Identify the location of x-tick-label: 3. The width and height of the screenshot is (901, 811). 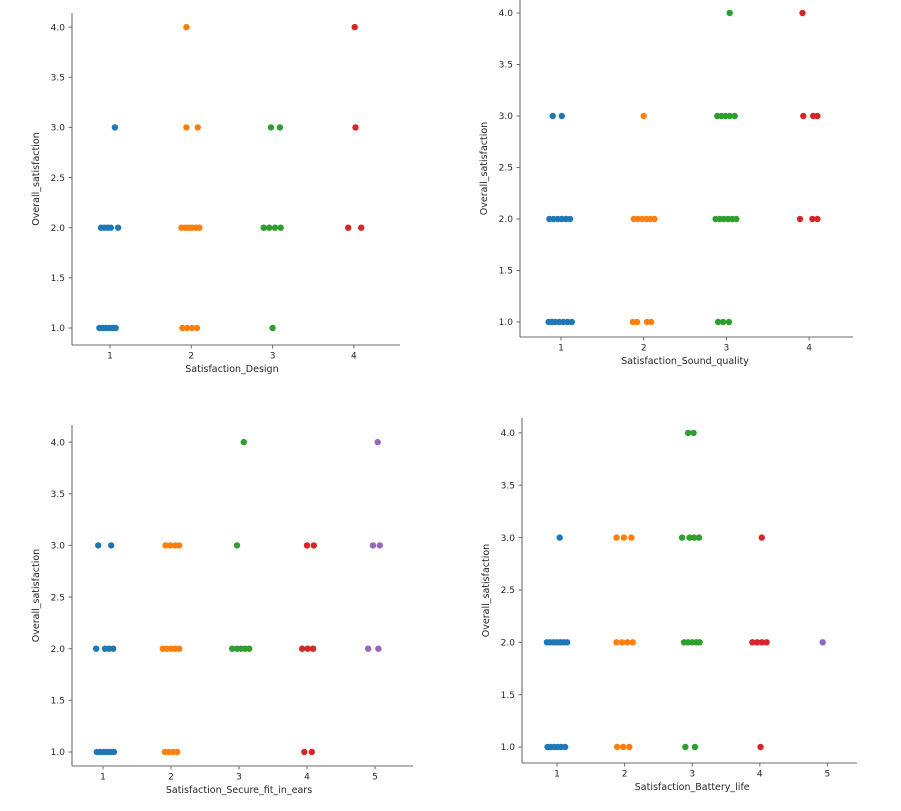
(692, 775).